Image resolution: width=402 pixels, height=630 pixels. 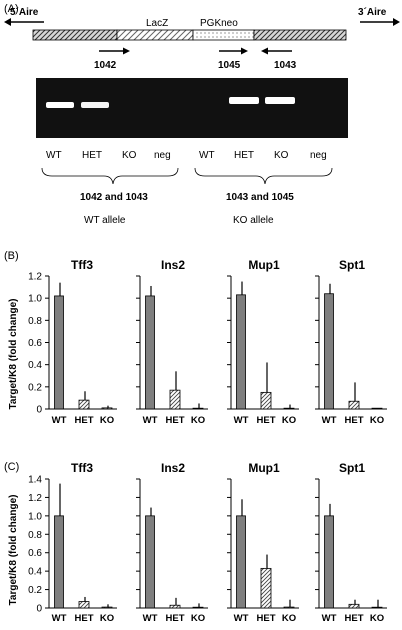 What do you see at coordinates (157, 23) in the screenshot?
I see `lacz-label: LacZ` at bounding box center [157, 23].